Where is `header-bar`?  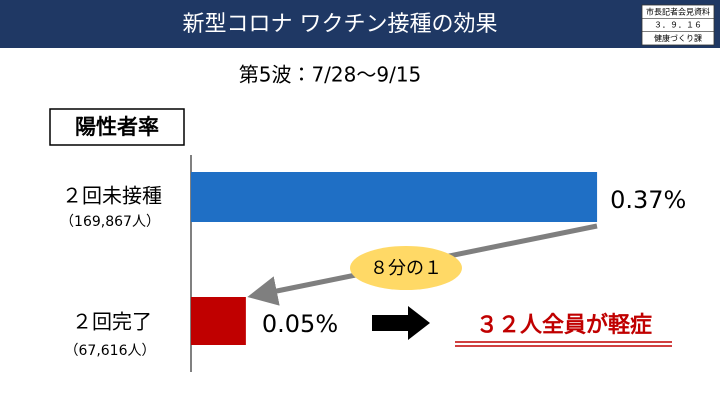
header-bar is located at coordinates (360, 24).